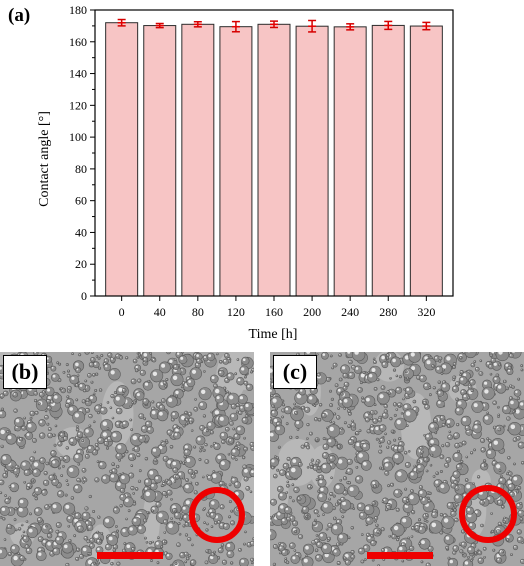  What do you see at coordinates (198, 312) in the screenshot?
I see `x-tick-label-80: 80` at bounding box center [198, 312].